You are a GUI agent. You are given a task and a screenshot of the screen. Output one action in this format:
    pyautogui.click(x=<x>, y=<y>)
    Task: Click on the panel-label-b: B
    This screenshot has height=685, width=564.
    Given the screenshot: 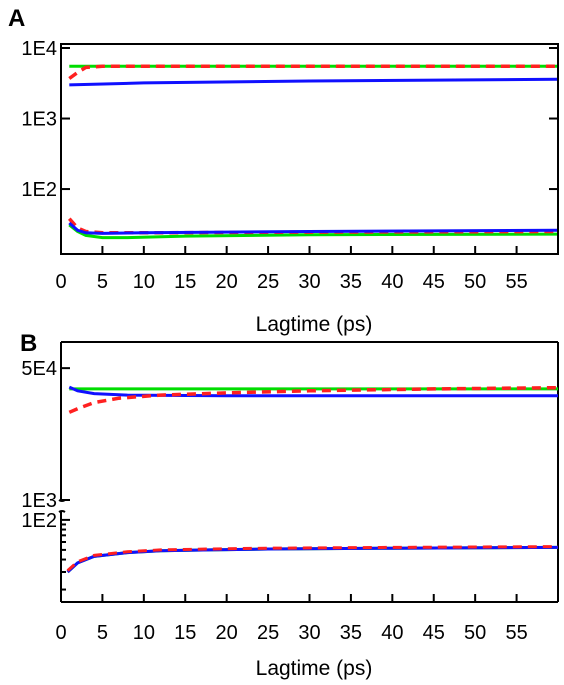 What is the action you would take?
    pyautogui.click(x=28, y=343)
    